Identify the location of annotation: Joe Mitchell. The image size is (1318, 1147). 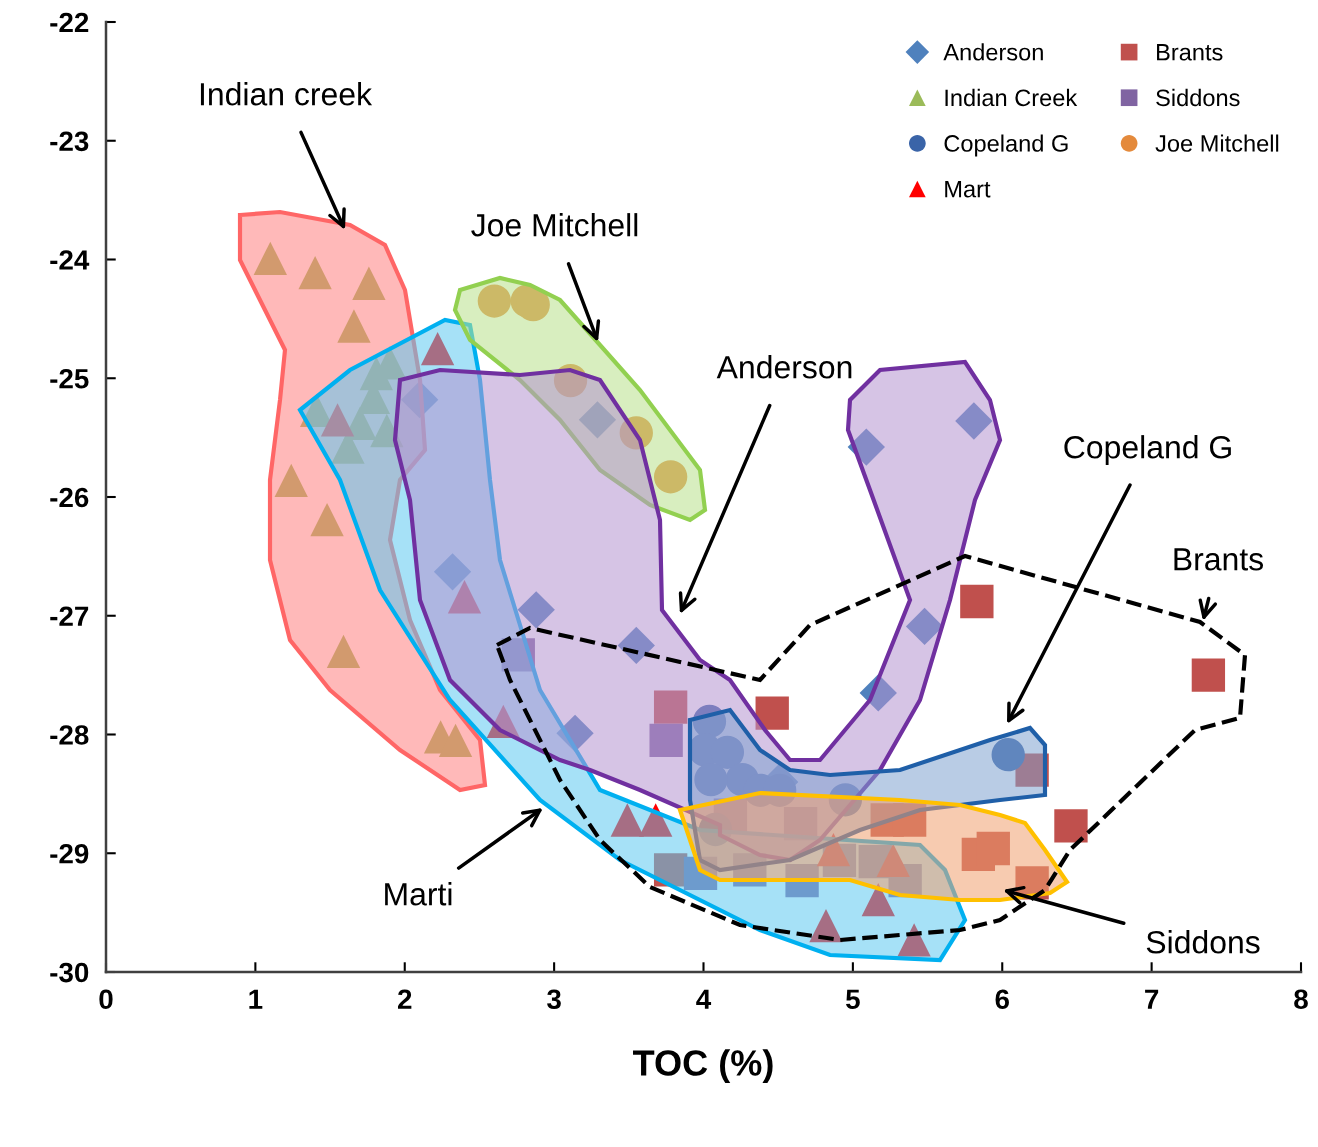
(554, 225).